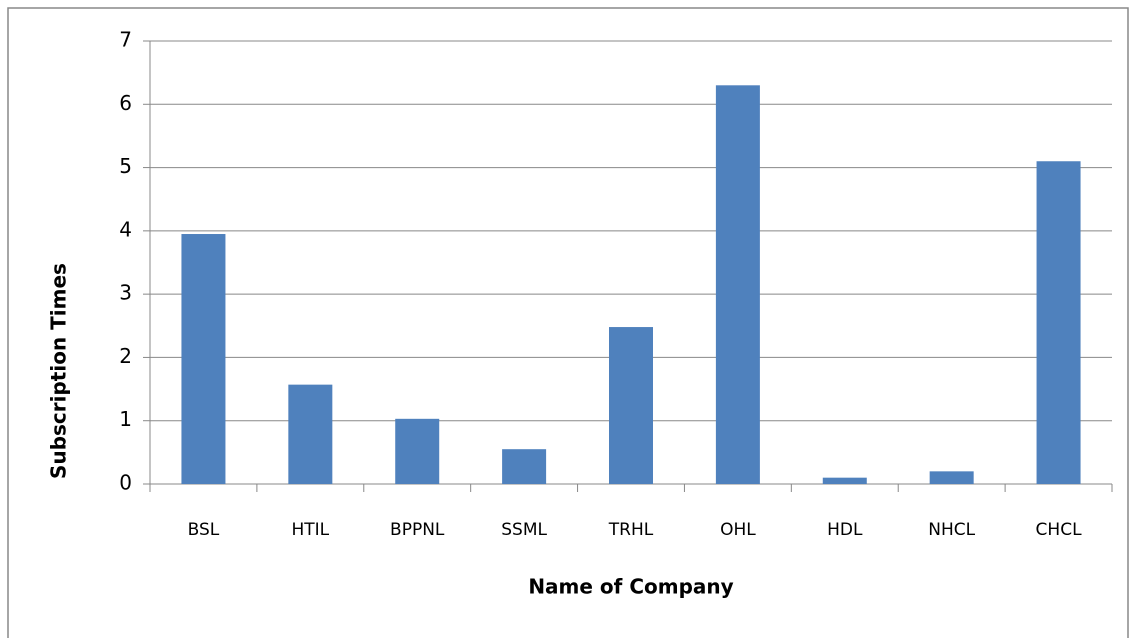  What do you see at coordinates (204, 530) in the screenshot?
I see `x-tick-label: BSL` at bounding box center [204, 530].